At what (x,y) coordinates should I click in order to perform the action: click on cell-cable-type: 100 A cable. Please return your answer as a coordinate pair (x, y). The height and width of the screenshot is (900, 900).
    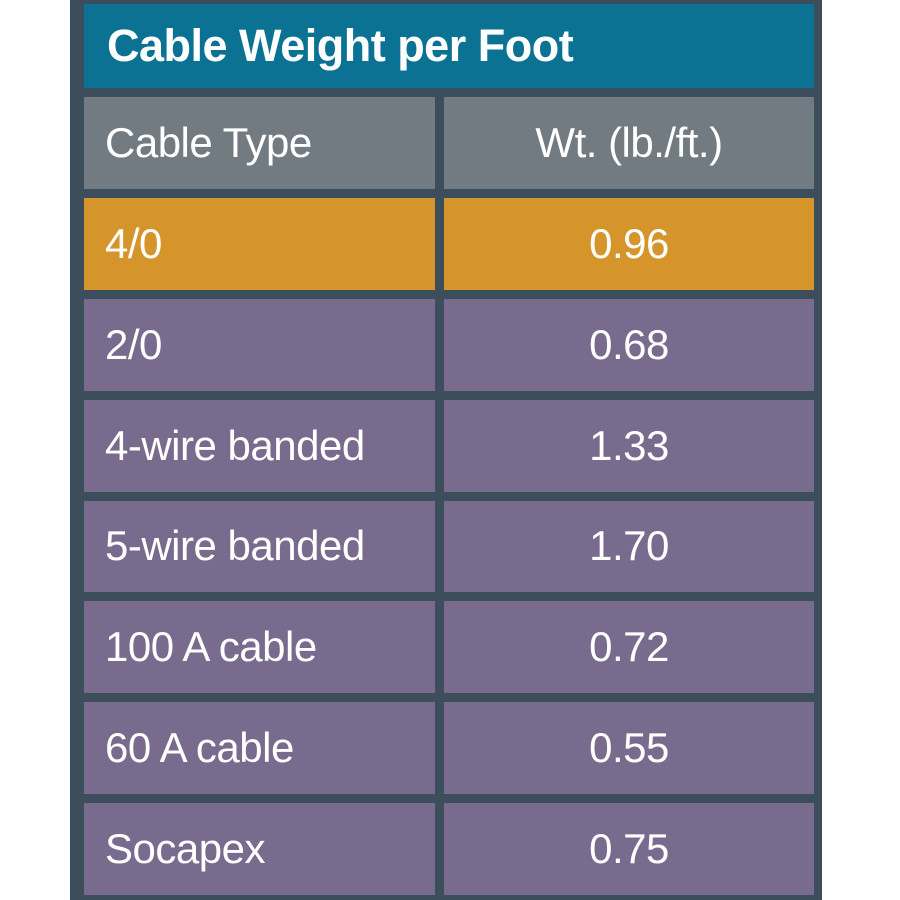
    Looking at the image, I should click on (259, 647).